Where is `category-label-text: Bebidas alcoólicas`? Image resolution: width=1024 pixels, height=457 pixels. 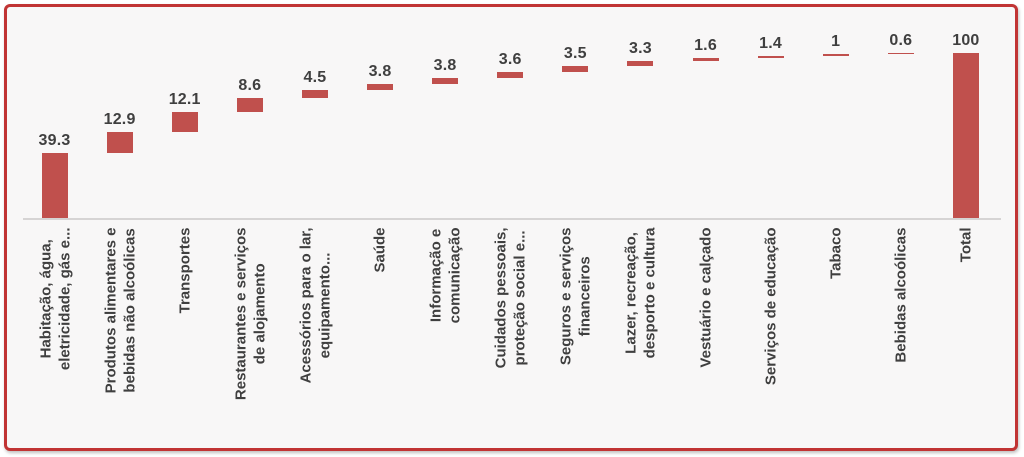 category-label-text: Bebidas alcoólicas is located at coordinates (901, 295).